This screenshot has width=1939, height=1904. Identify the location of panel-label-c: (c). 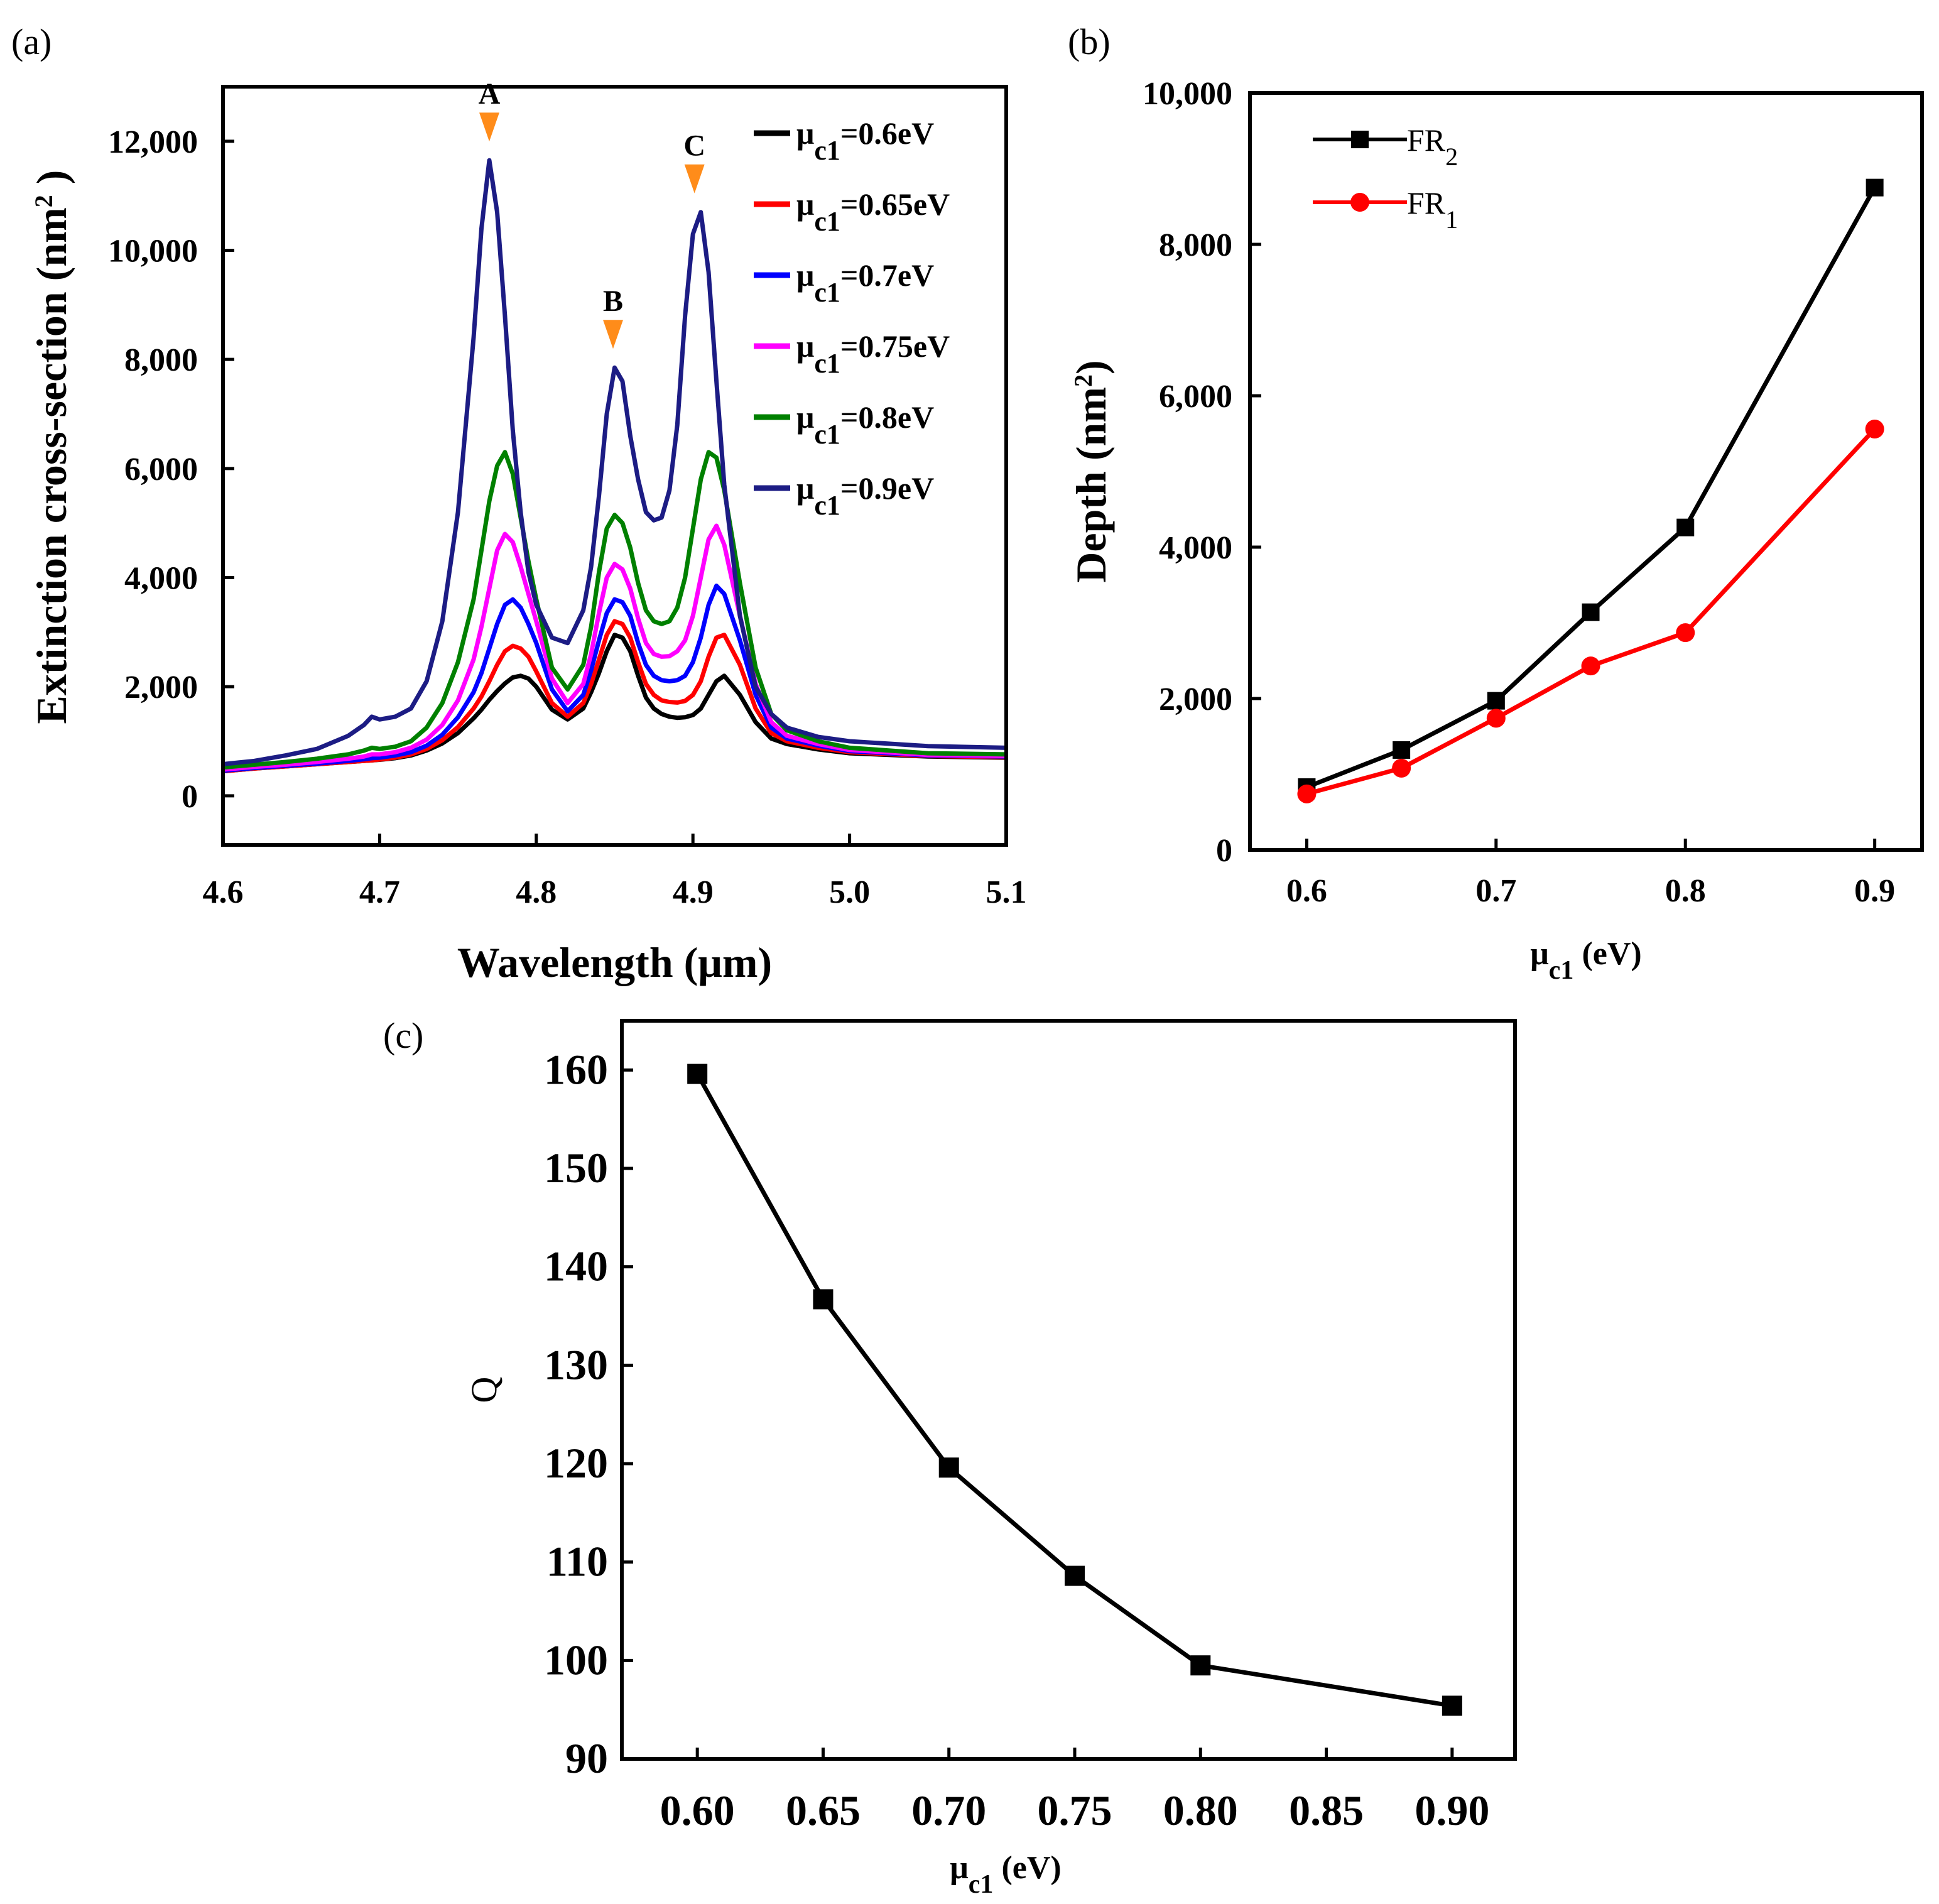
(403, 1035).